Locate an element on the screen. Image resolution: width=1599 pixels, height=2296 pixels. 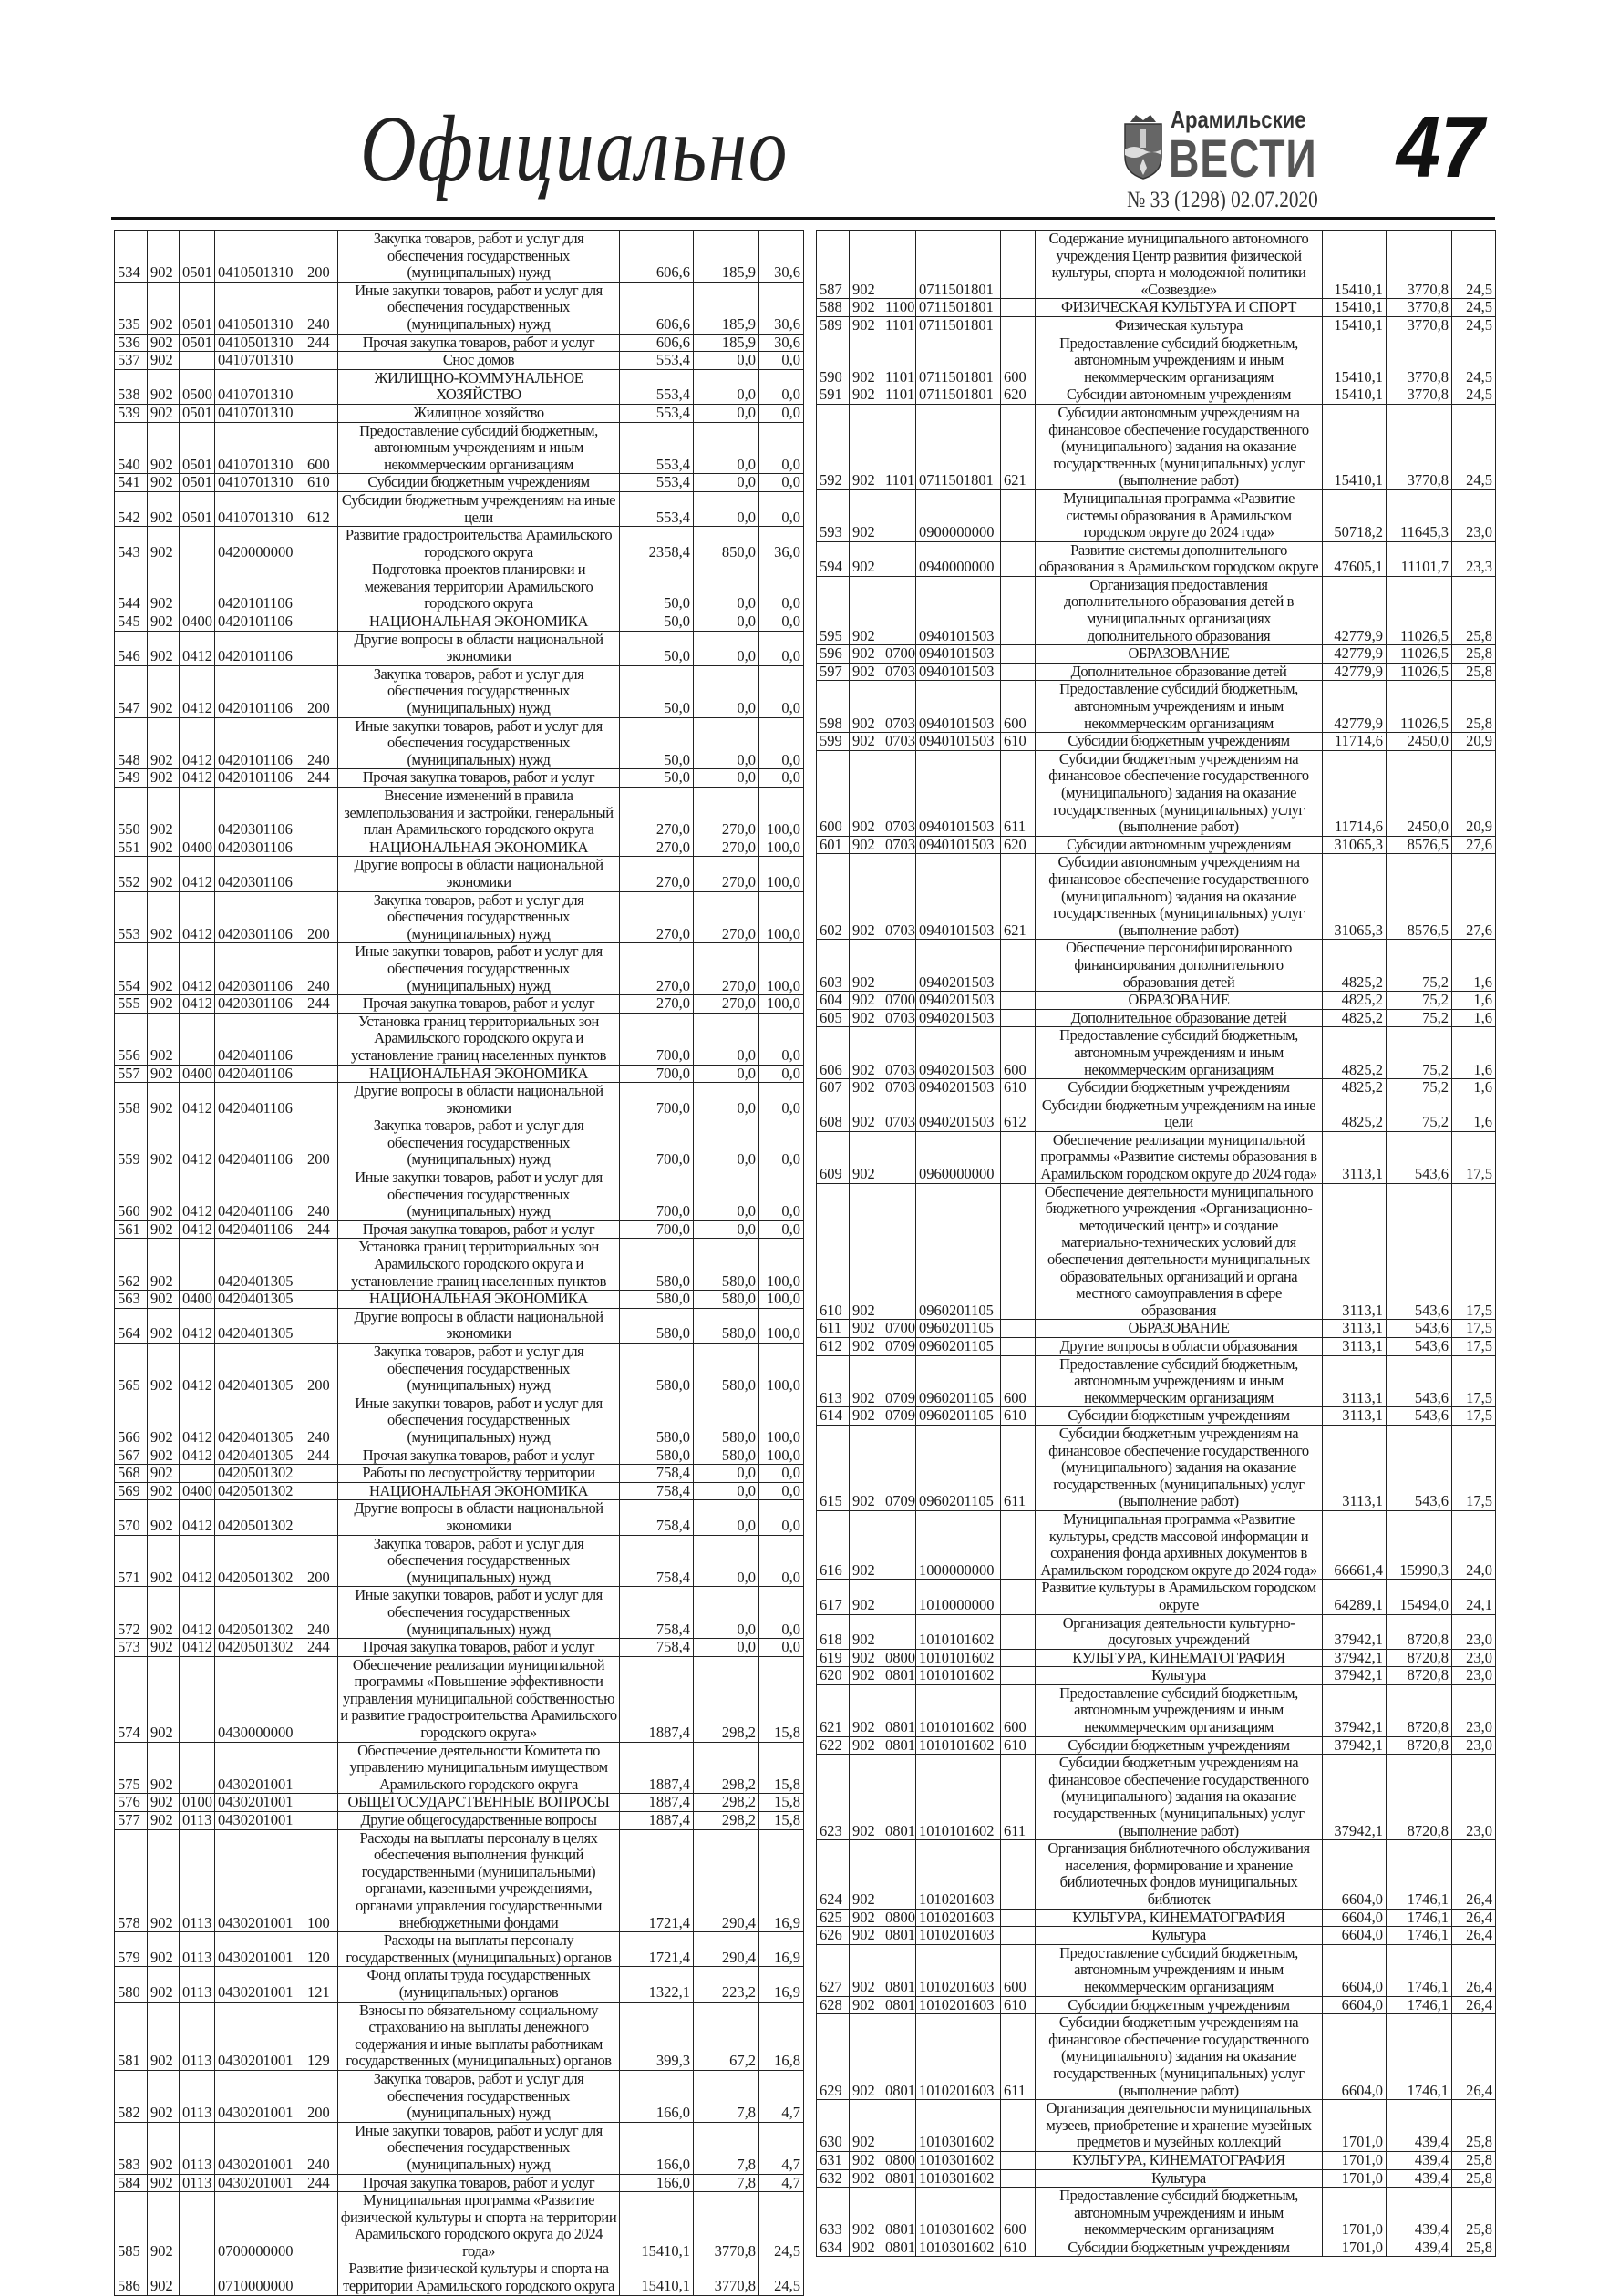
row-number-cell: 616 is located at coordinates (833, 1544).